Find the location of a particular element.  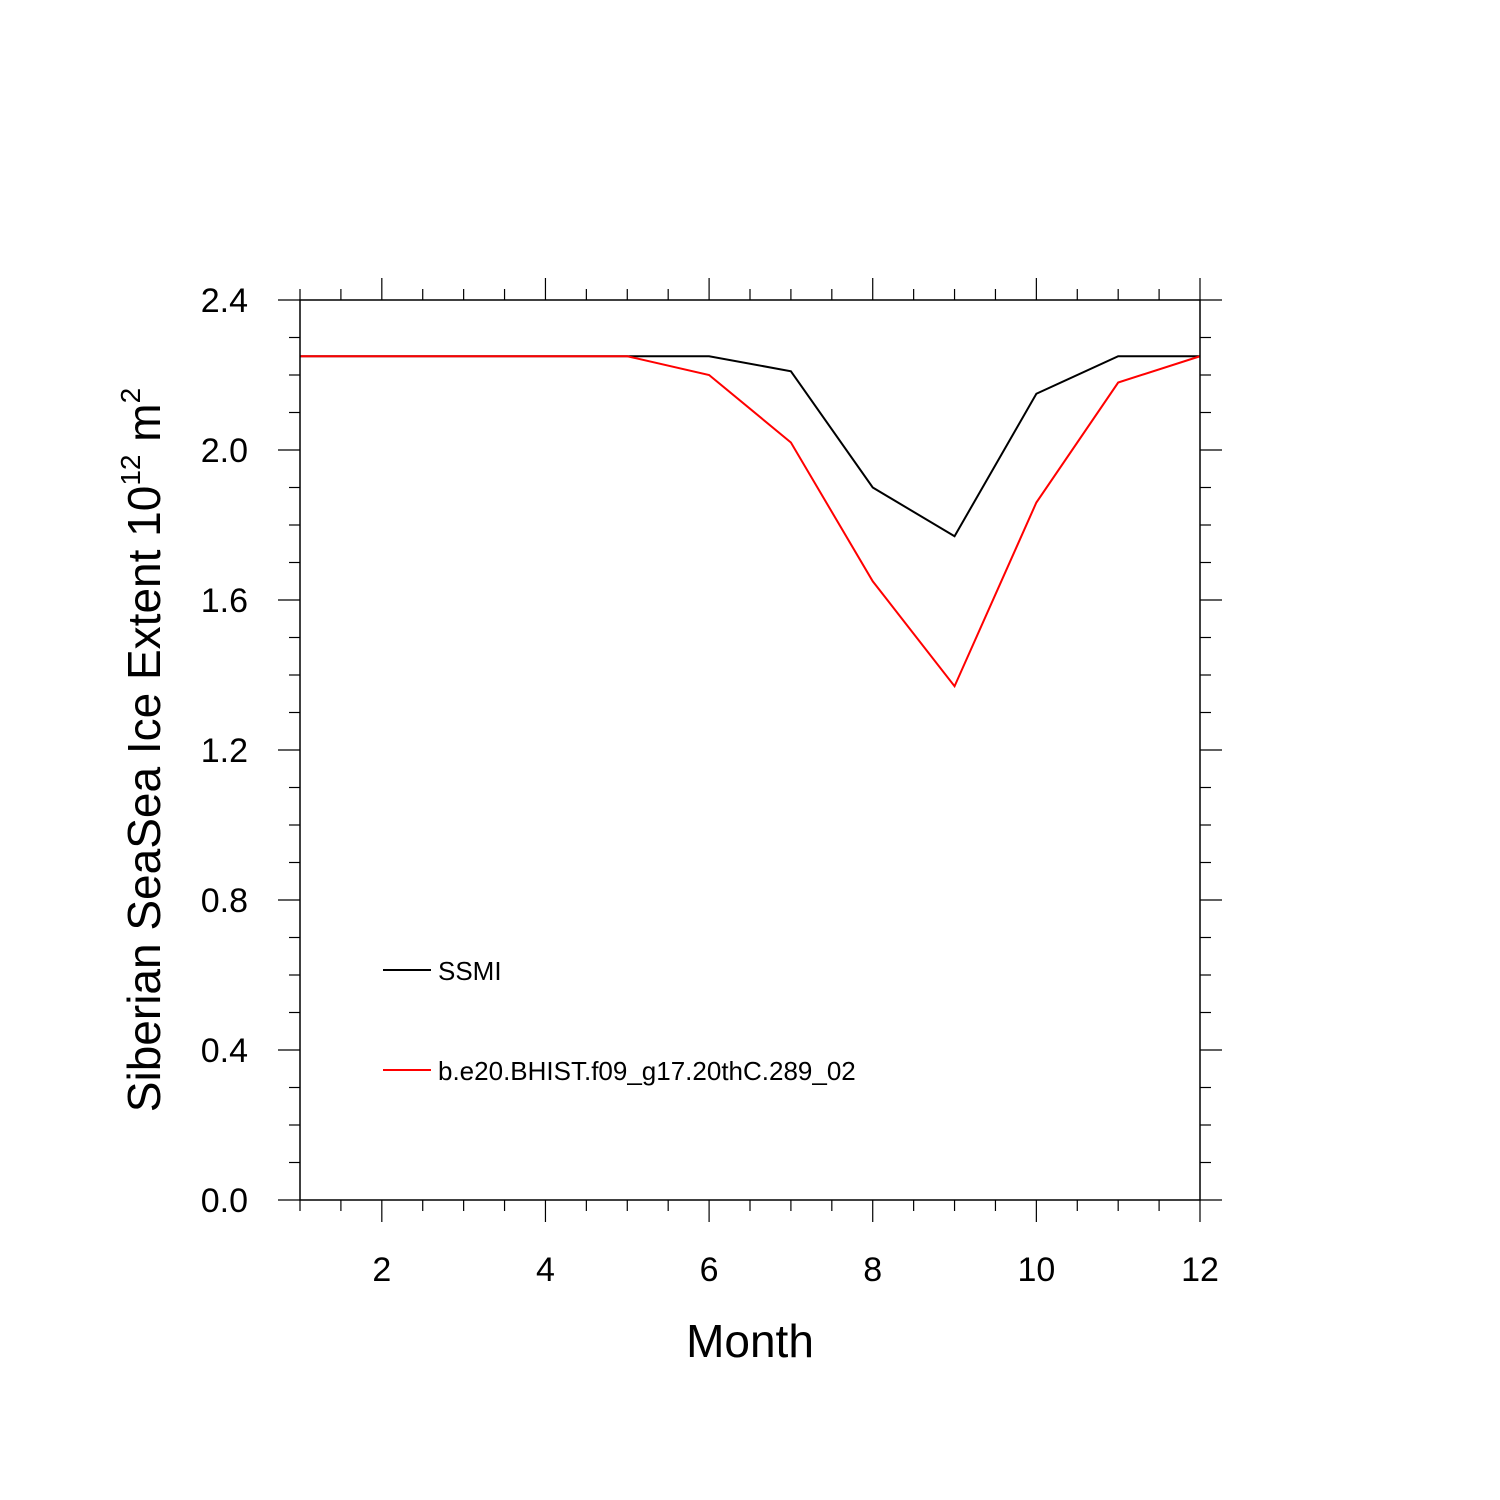

x-tick-label: 10 is located at coordinates (1036, 1270).